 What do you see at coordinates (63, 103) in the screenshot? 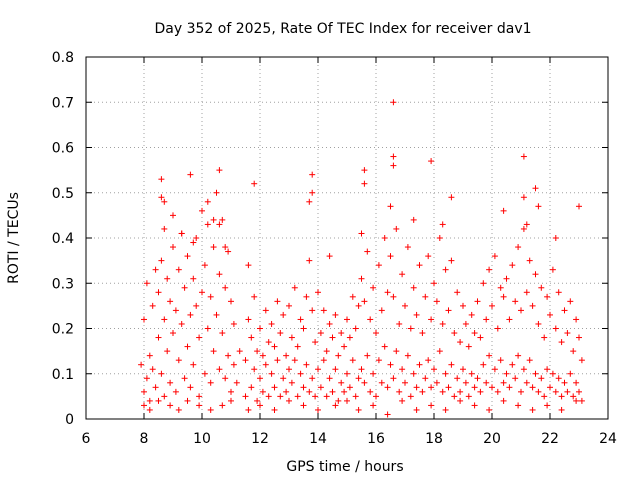
I see `y-tick-label: 0.7` at bounding box center [63, 103].